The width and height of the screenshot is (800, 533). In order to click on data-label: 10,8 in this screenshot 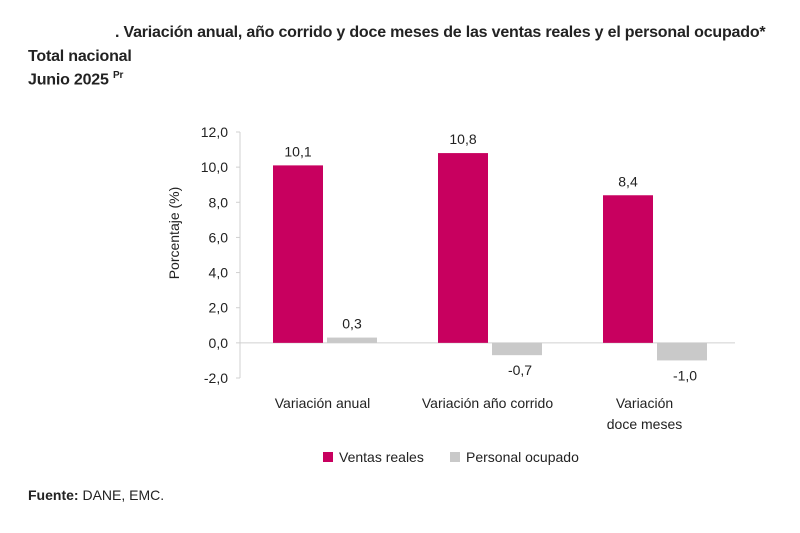, I will do `click(462, 139)`.